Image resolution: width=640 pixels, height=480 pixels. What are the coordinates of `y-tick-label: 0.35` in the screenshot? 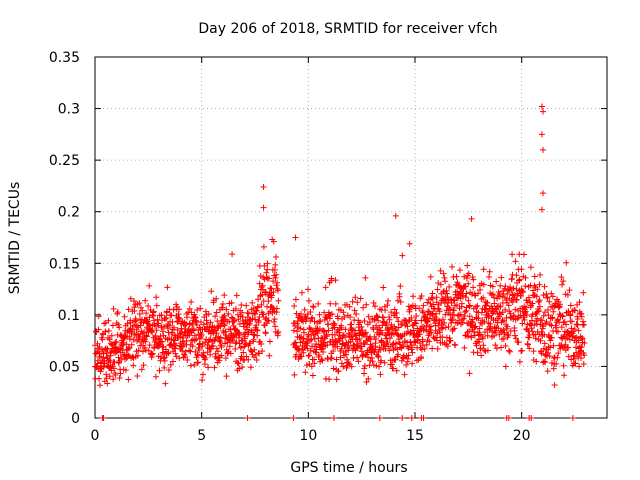 It's located at (64, 58).